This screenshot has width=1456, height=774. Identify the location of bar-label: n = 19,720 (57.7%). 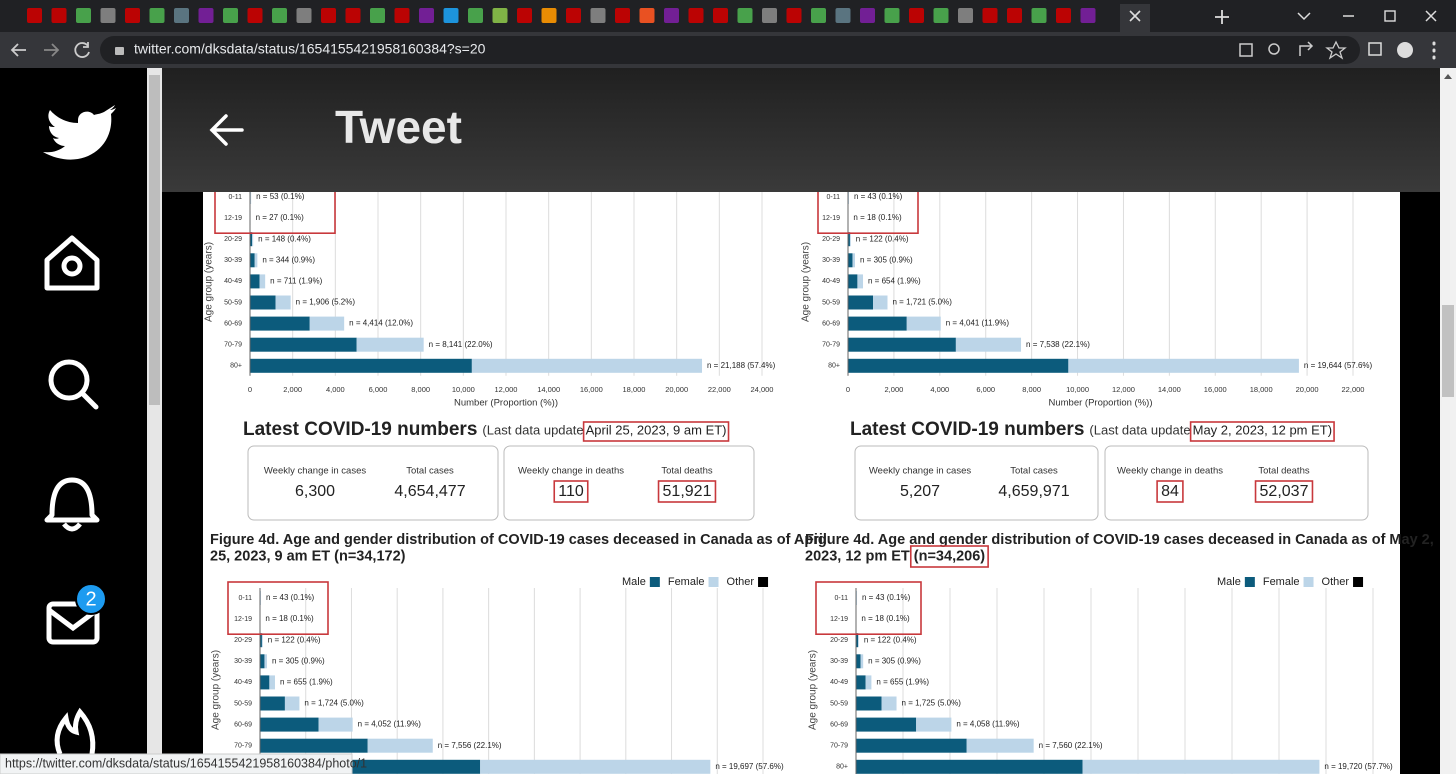
(1358, 766).